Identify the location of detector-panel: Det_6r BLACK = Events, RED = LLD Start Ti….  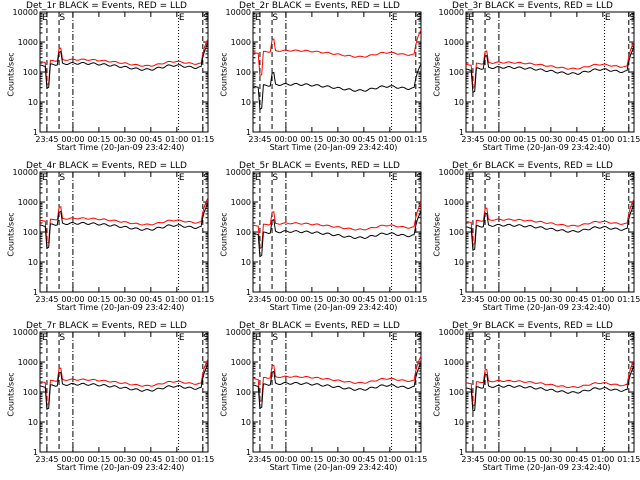
(533, 240).